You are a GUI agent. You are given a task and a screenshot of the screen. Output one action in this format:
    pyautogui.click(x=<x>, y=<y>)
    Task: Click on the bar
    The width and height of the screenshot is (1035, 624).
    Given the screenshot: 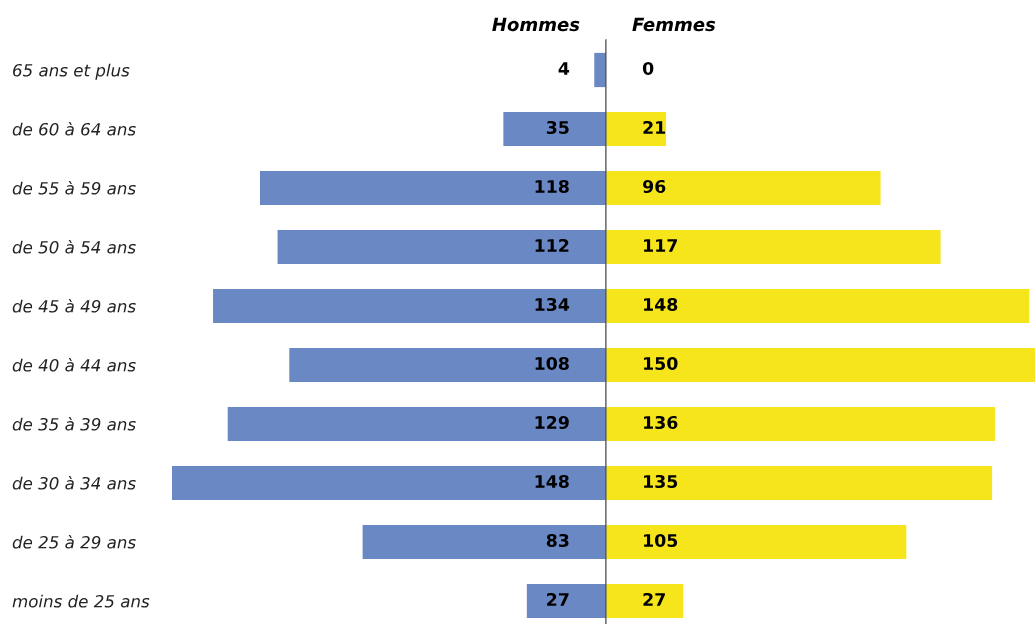 What is the action you would take?
    pyautogui.click(x=600, y=70)
    